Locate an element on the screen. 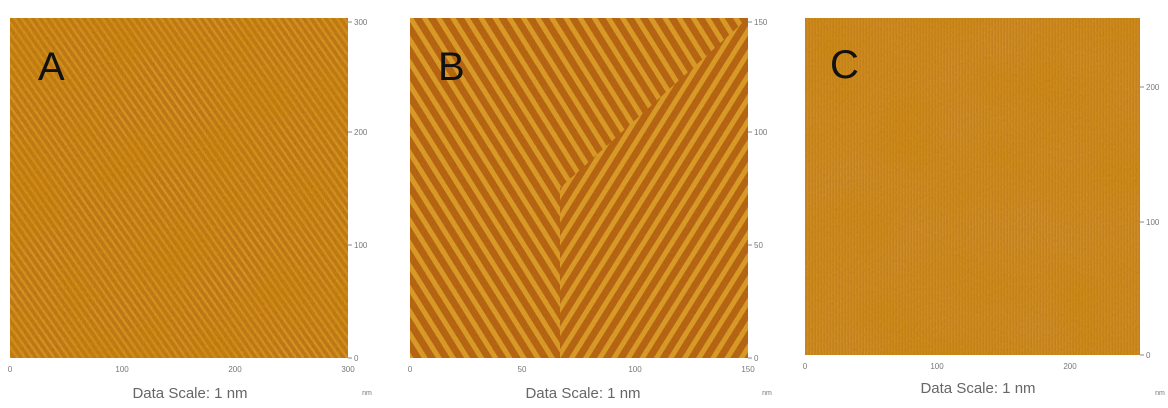 The width and height of the screenshot is (1168, 408). panel-label: B is located at coordinates (451, 67).